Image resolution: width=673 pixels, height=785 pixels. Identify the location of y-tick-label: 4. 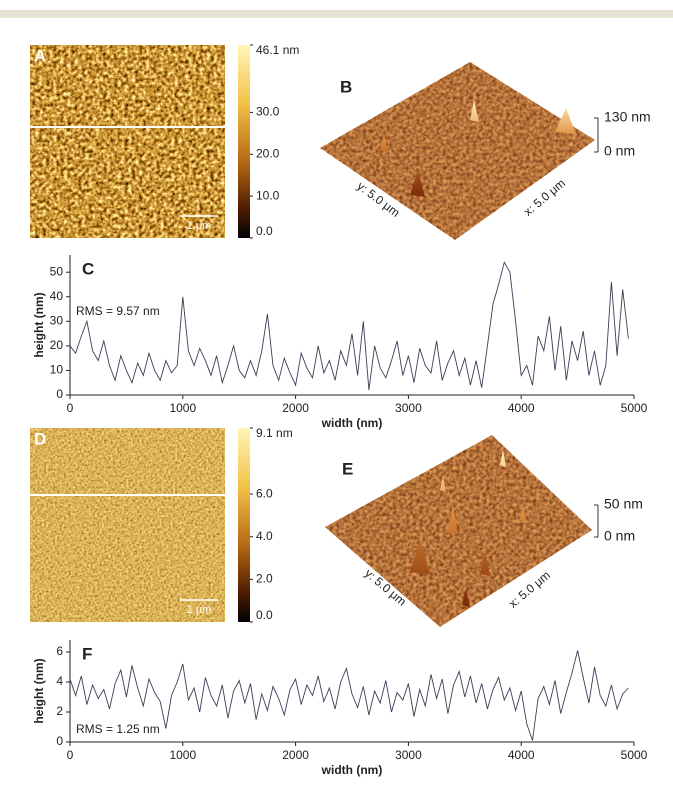
(59, 681).